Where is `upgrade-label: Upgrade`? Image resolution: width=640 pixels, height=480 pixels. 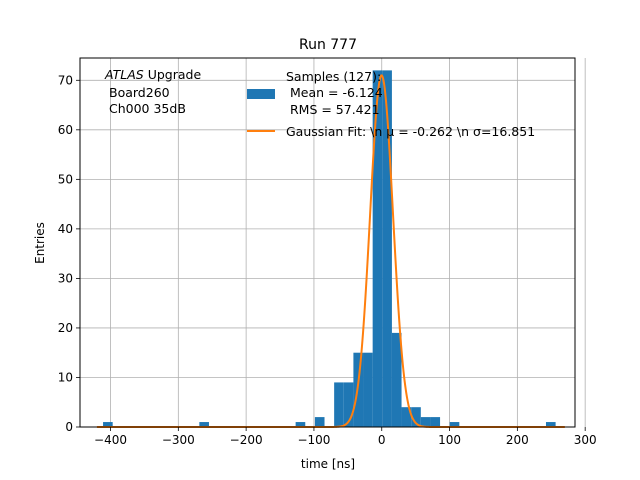 upgrade-label: Upgrade is located at coordinates (173, 74).